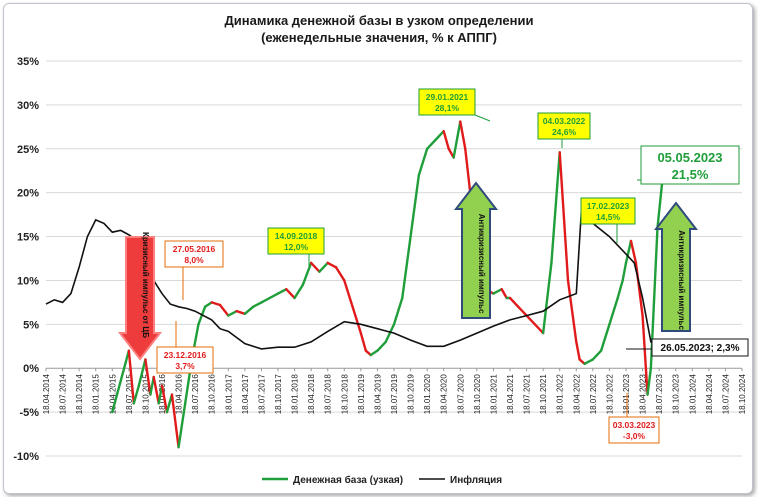  I want to click on annotation-date: 17.02.2023, so click(608, 206).